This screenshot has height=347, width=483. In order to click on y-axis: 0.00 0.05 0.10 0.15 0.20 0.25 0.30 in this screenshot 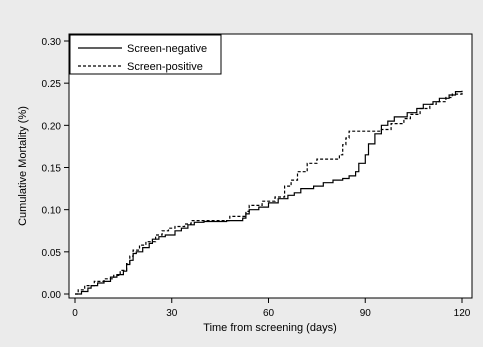, I will do `click(55, 169)`.